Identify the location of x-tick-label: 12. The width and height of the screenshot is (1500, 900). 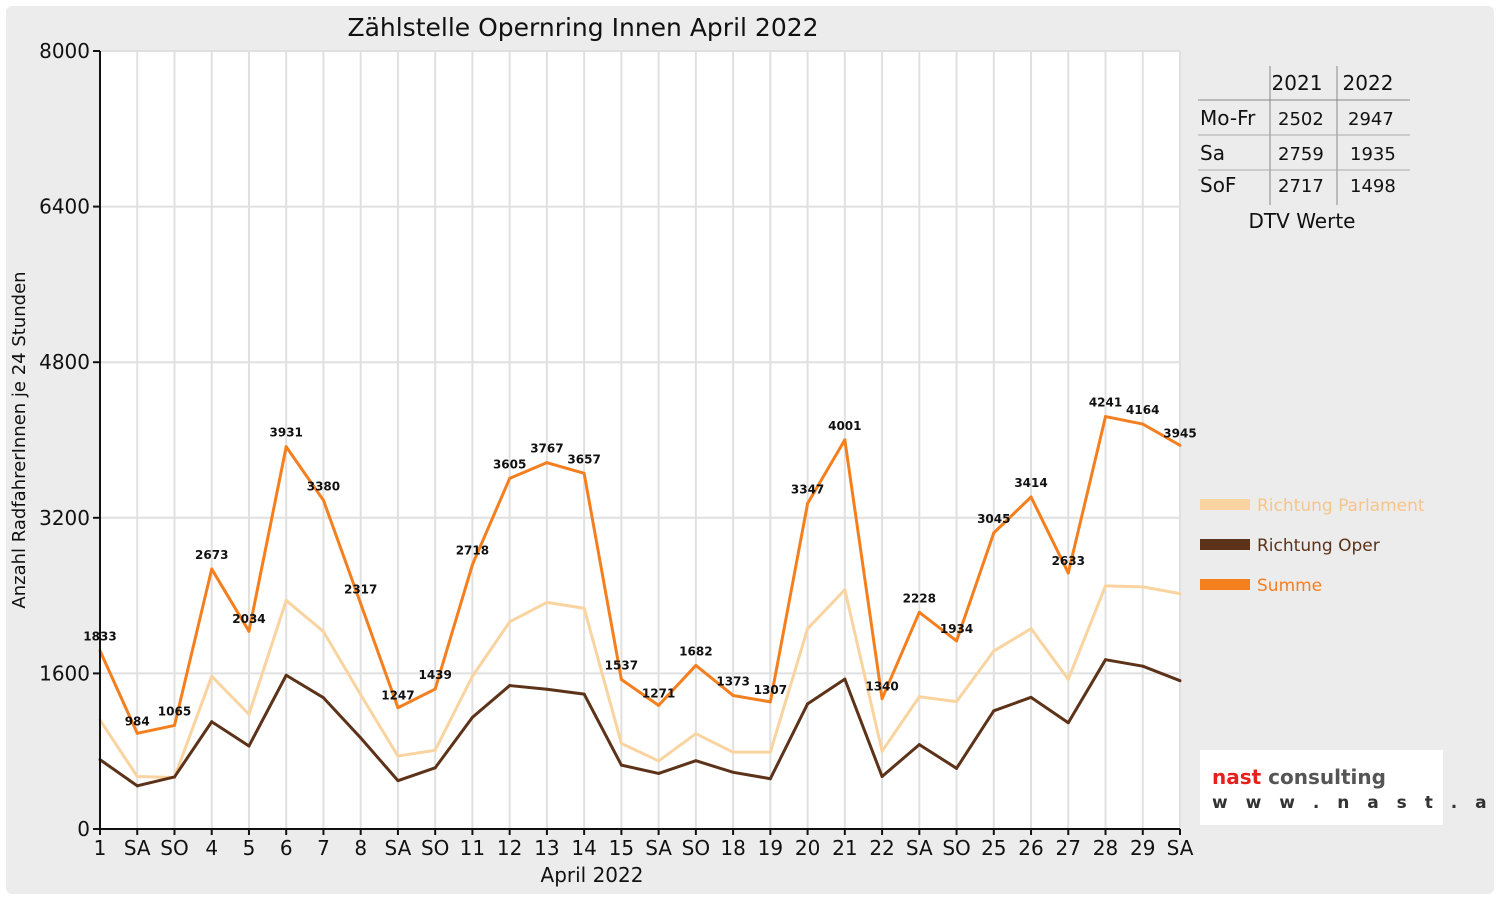
(509, 848).